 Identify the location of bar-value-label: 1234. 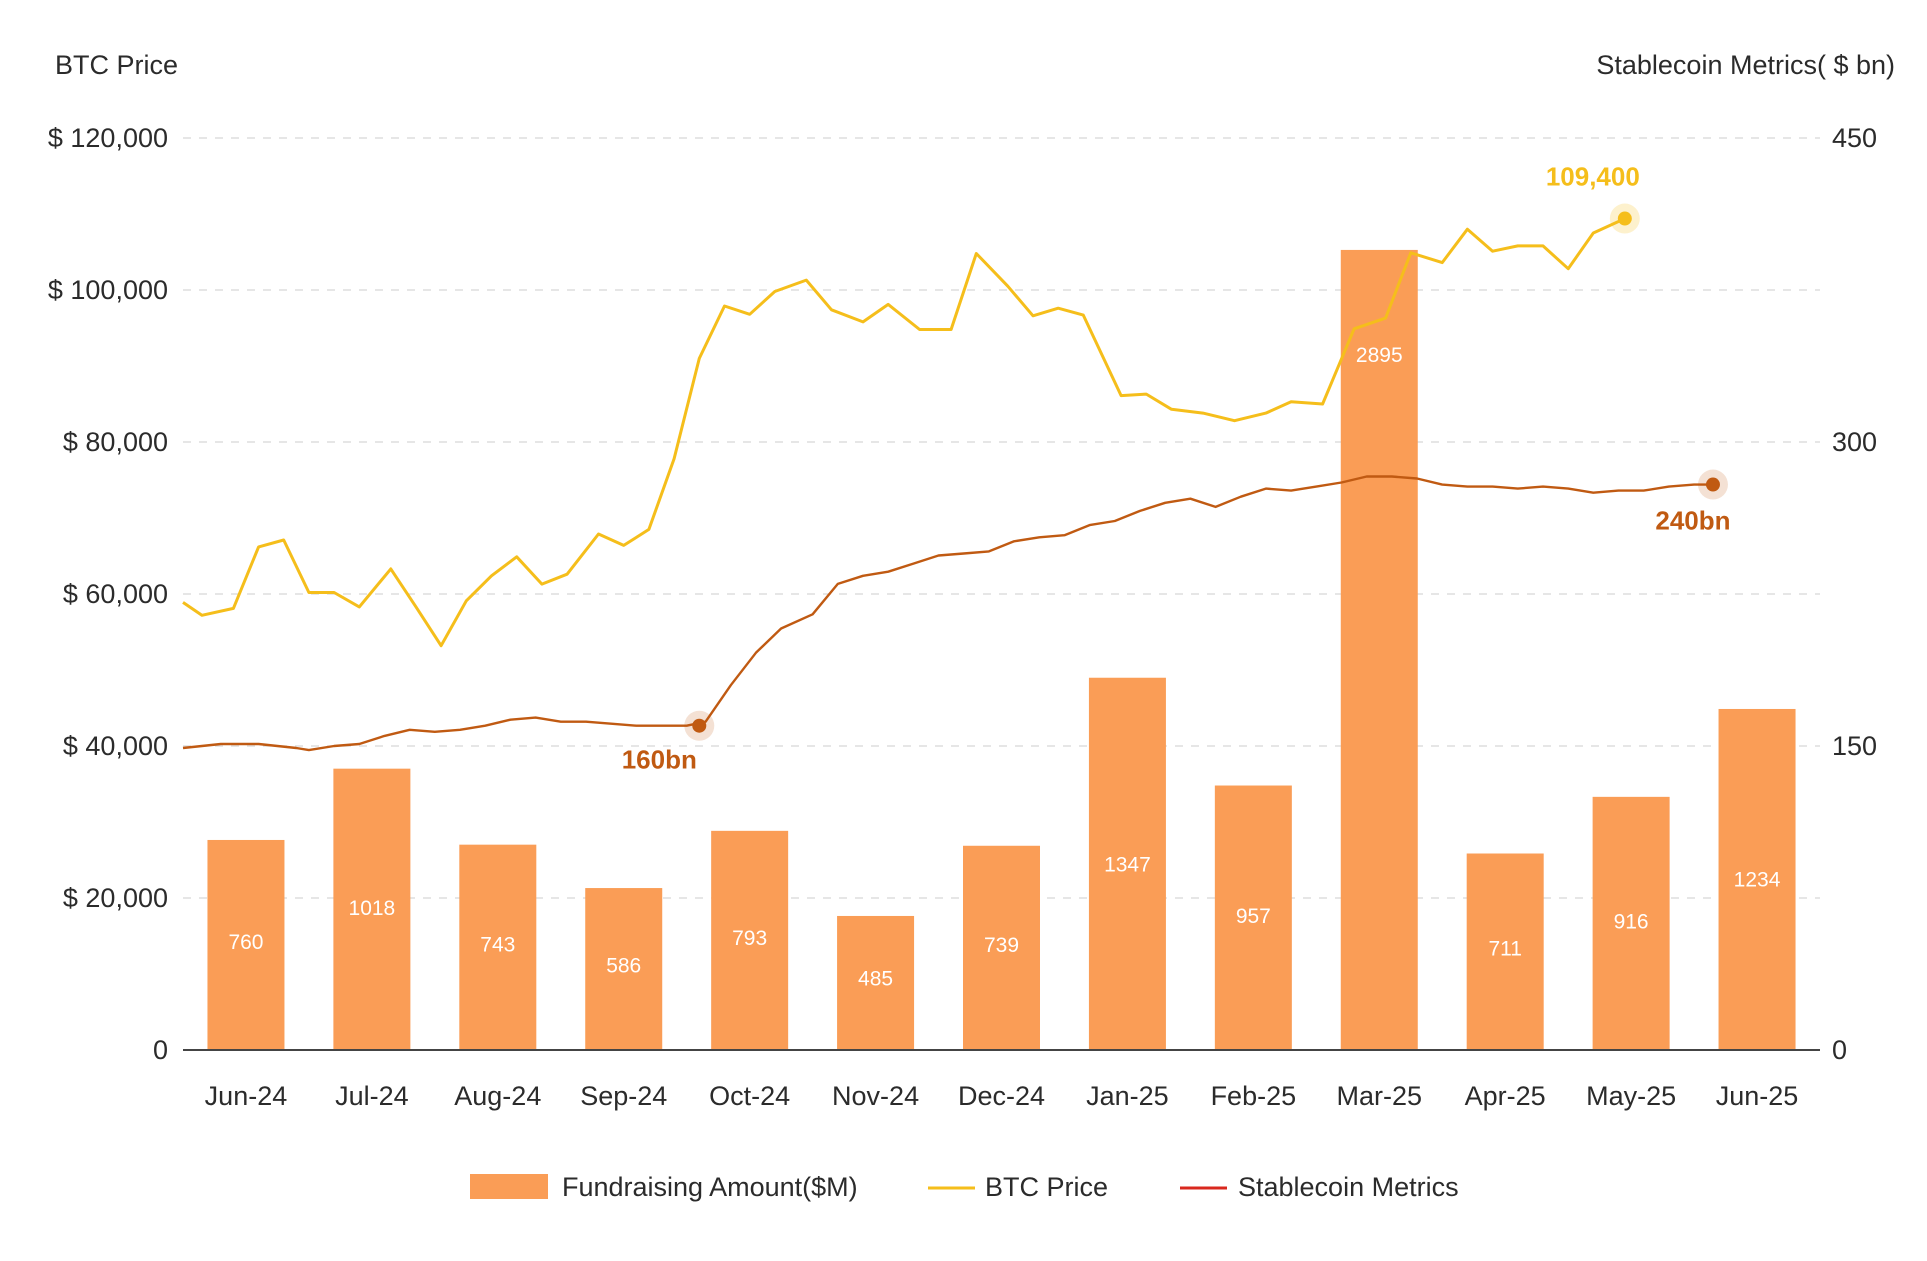
(1757, 879).